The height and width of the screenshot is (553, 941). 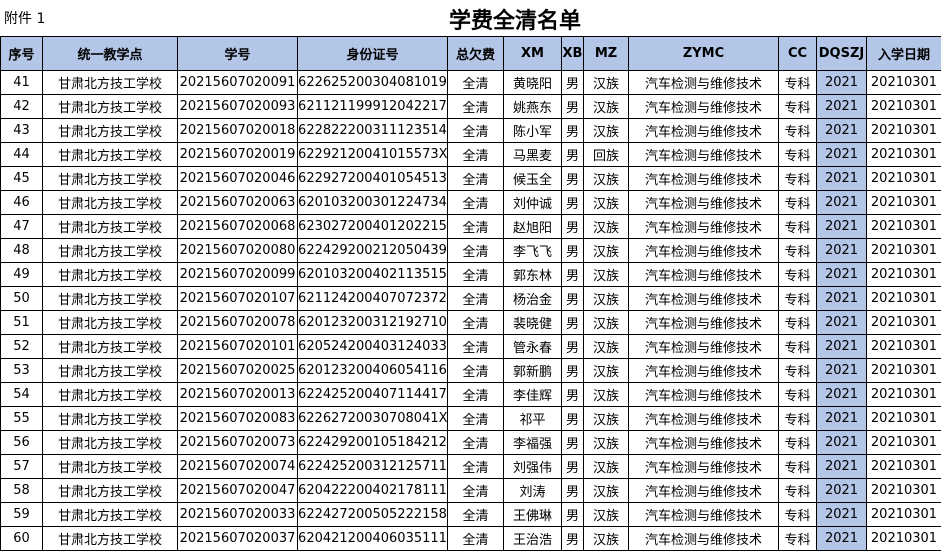 What do you see at coordinates (797, 53) in the screenshot?
I see `column-header: CC` at bounding box center [797, 53].